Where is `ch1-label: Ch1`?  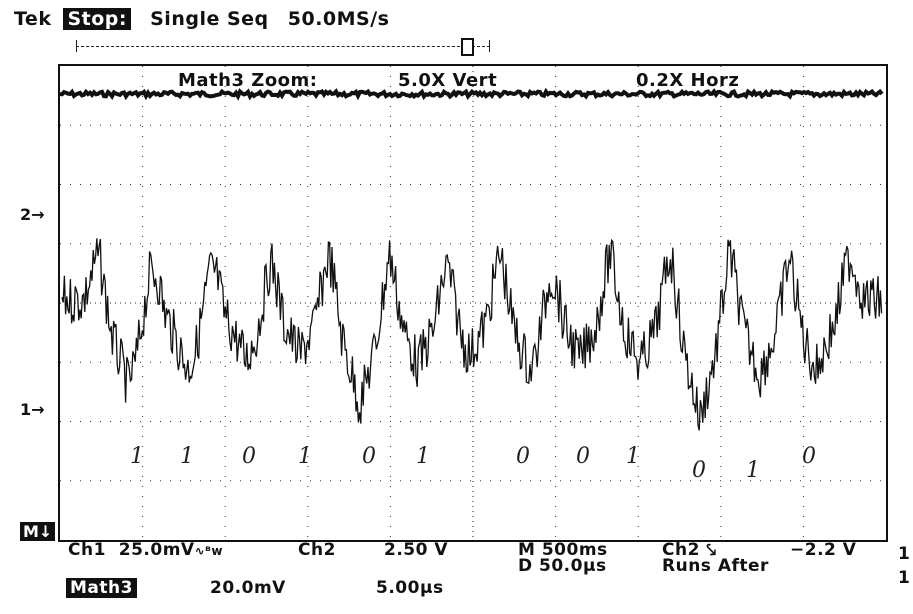 ch1-label: Ch1 is located at coordinates (87, 550).